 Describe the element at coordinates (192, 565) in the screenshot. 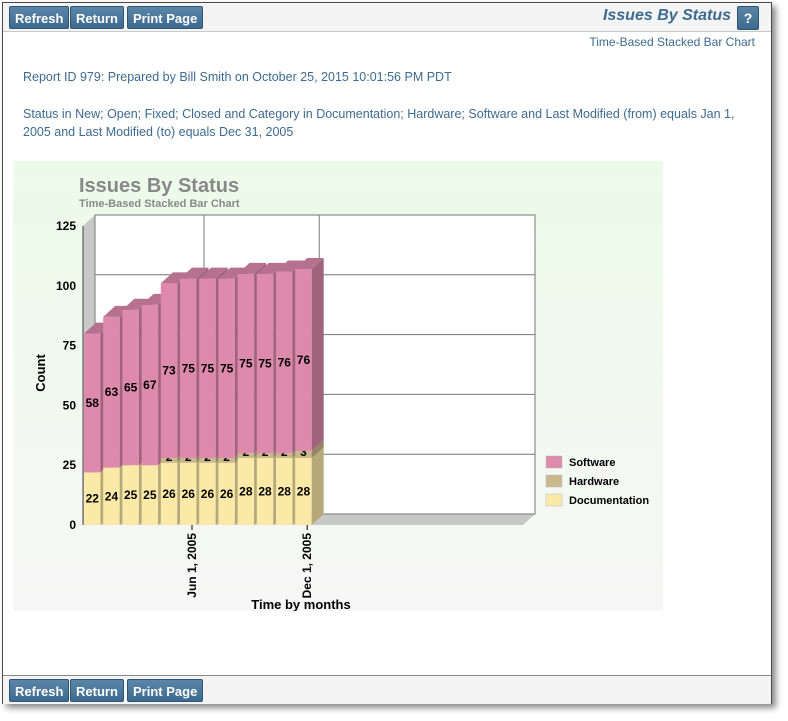

I see `x-tick-label: Jun 1, 2005` at that location.